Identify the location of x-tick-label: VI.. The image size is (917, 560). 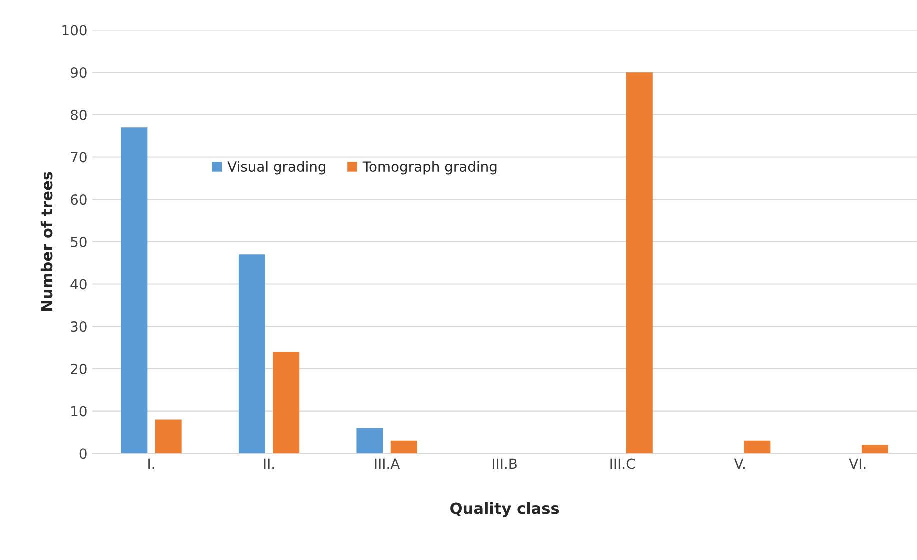
(857, 464).